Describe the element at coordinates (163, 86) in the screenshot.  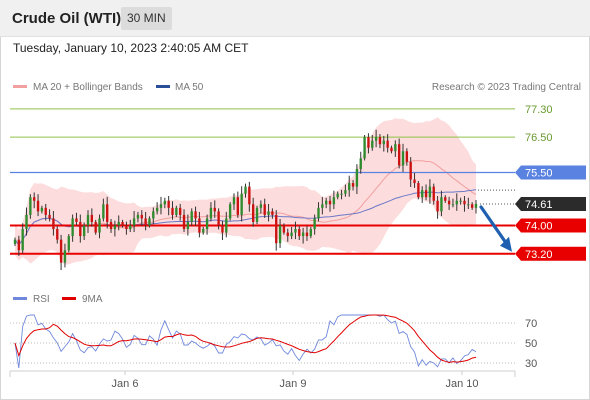
I see `ma50-swatch` at that location.